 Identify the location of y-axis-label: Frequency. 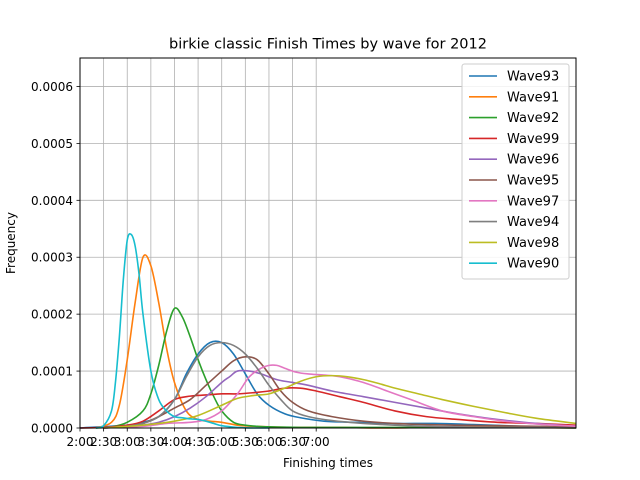
(11, 243).